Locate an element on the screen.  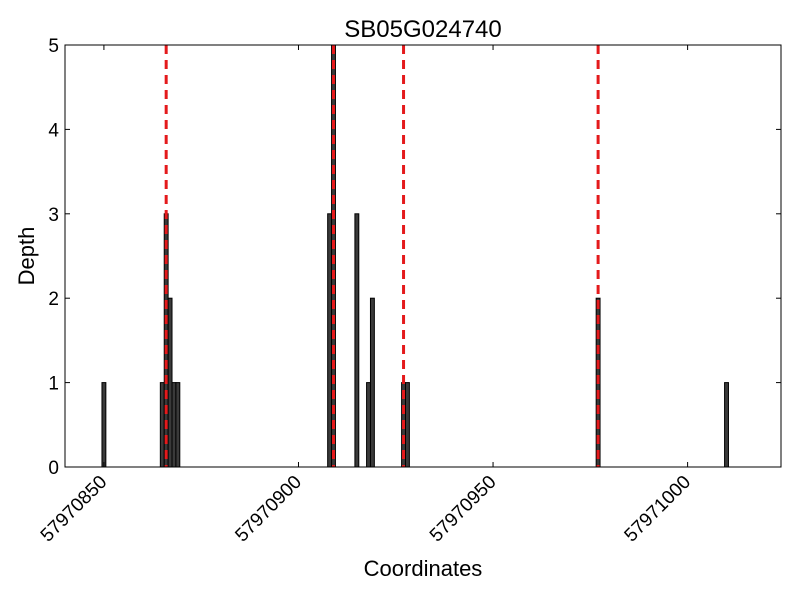
y-tick-label: 0 is located at coordinates (53, 468).